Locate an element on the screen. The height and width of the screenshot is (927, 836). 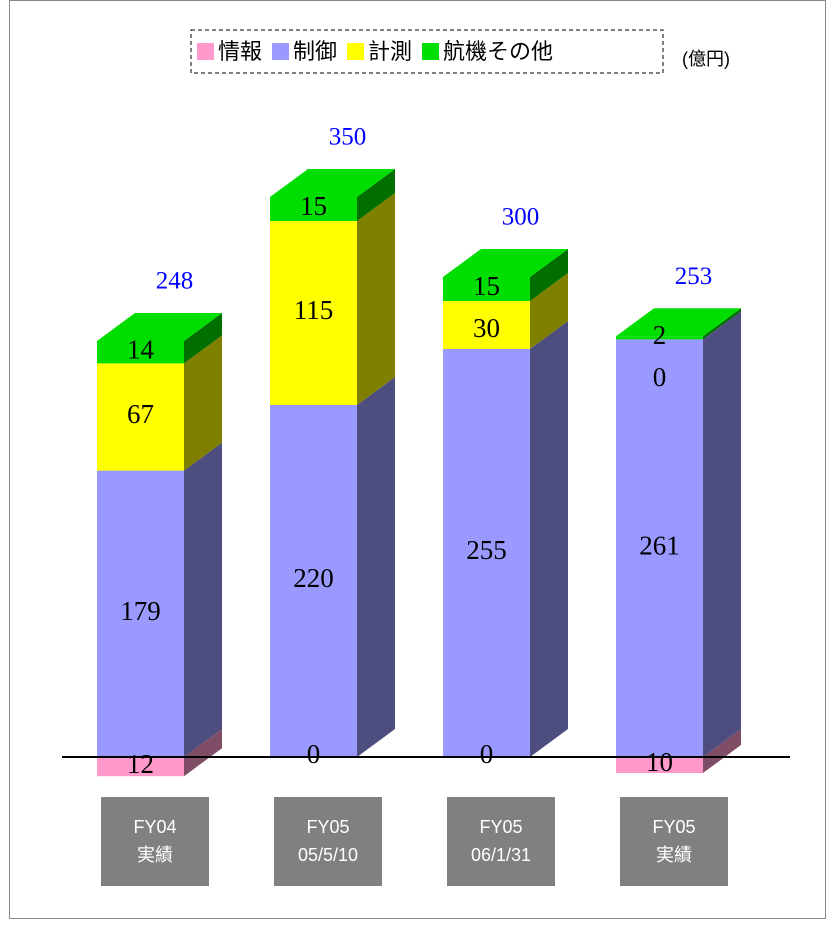
legend-label: 情報 is located at coordinates (240, 51).